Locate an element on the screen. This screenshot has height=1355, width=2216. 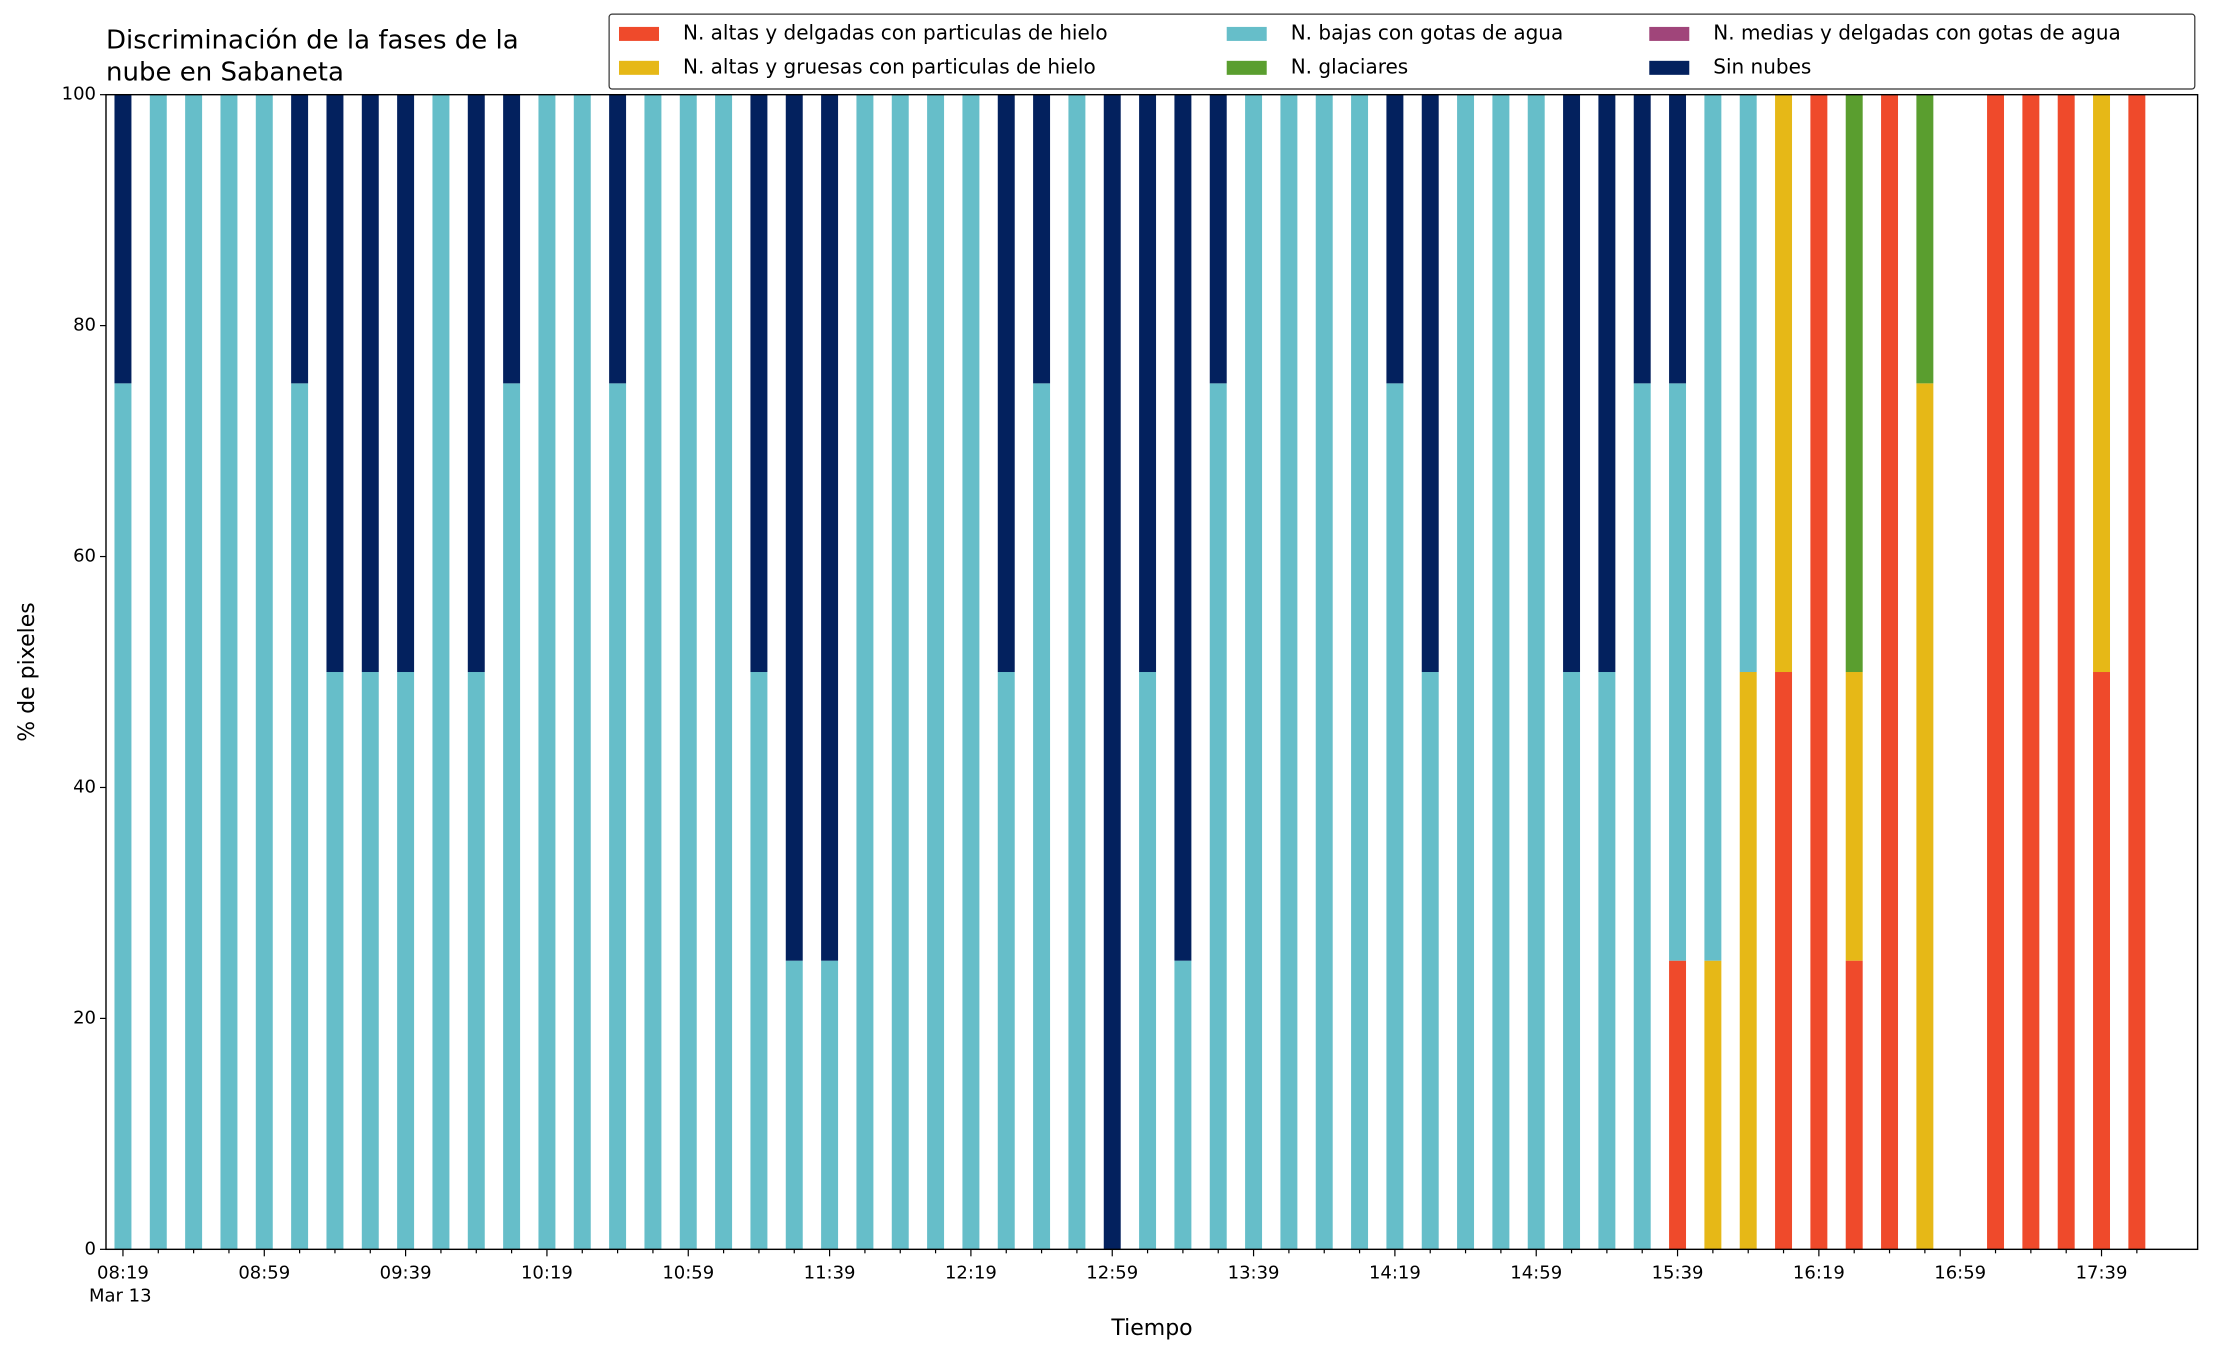
x-tick-label: 13:39 is located at coordinates (1254, 1272).